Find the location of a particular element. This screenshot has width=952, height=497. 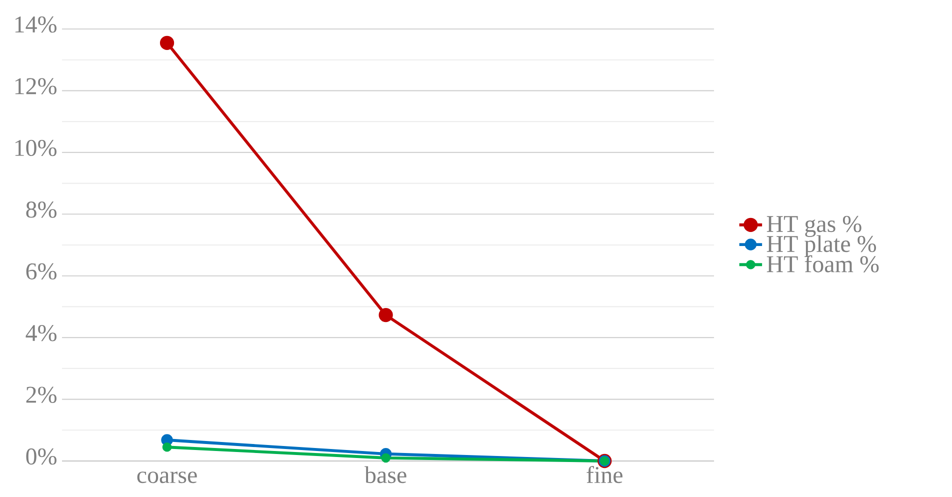

y-tick-label: 2% is located at coordinates (41, 394).